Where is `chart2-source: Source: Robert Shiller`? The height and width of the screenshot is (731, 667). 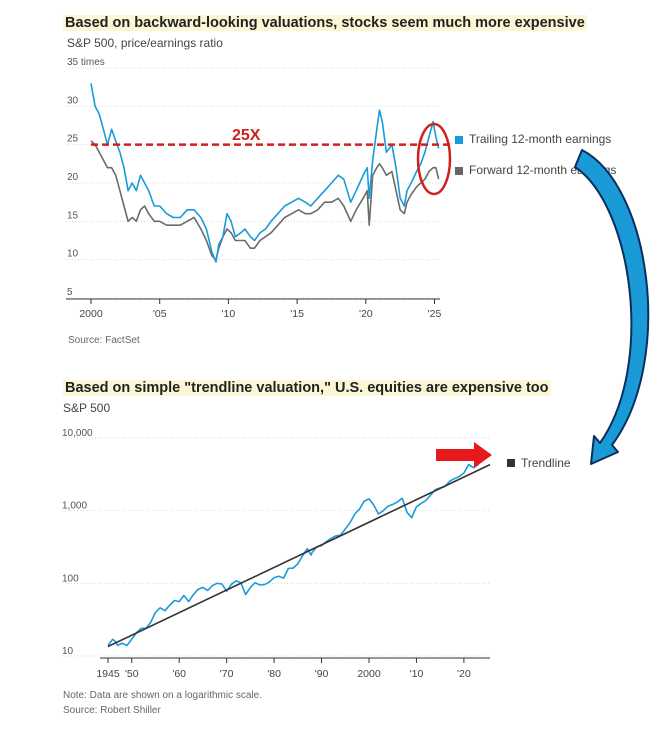
chart2-source: Source: Robert Shiller is located at coordinates (112, 710).